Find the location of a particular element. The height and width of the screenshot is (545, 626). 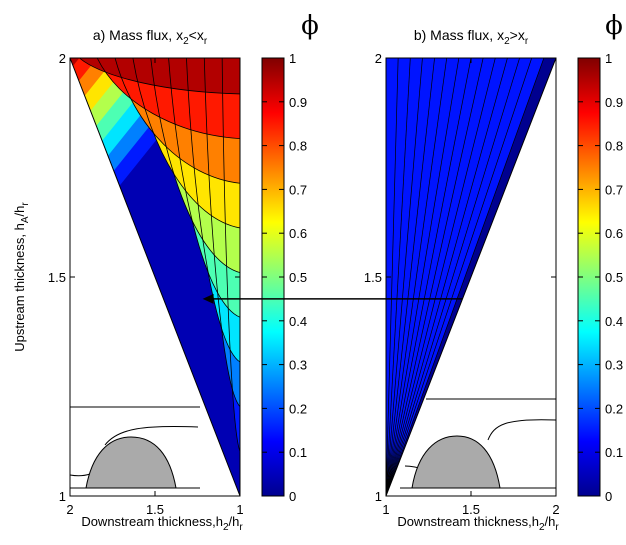

colorbar-a: 0 0.1 0.2 0.3 0.4 0.5 0.6 0.7 0.8 0.9 1 ϕ is located at coordinates (290, 257).